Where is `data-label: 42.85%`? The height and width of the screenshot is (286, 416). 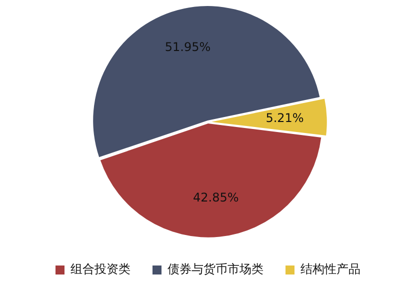
data-label: 42.85% is located at coordinates (215, 197).